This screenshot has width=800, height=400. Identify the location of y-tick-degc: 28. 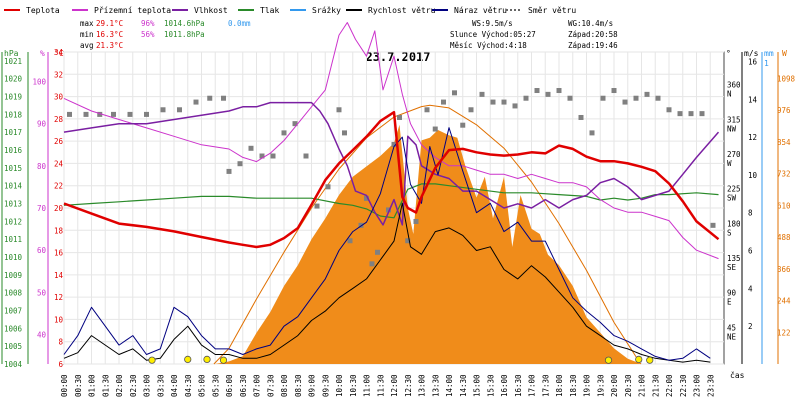
(59, 119).